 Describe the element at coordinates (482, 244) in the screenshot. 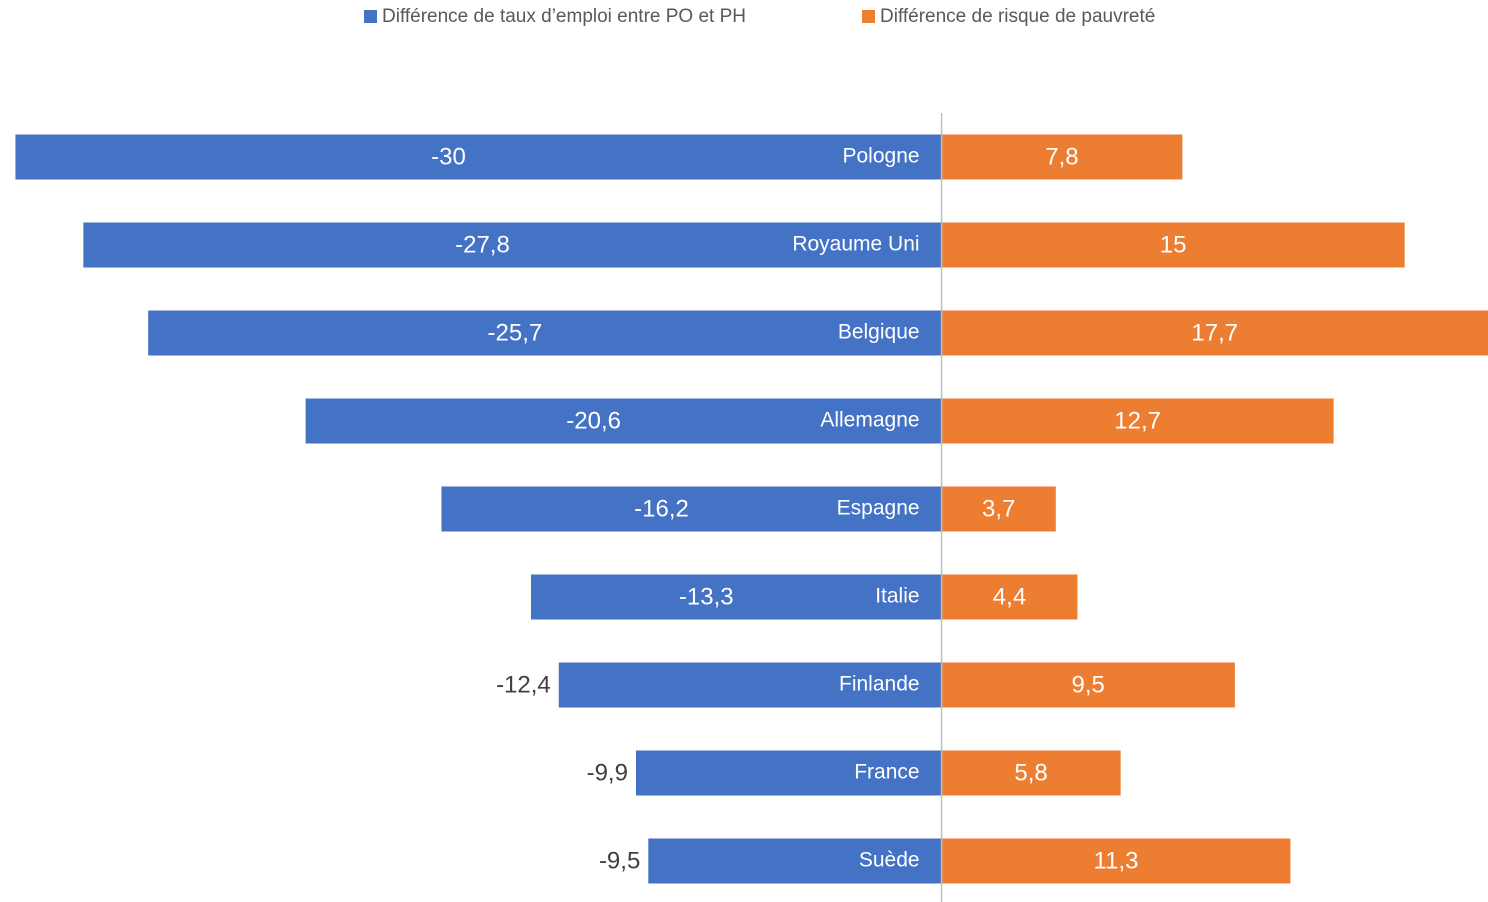

I see `value-label: -27,8` at that location.